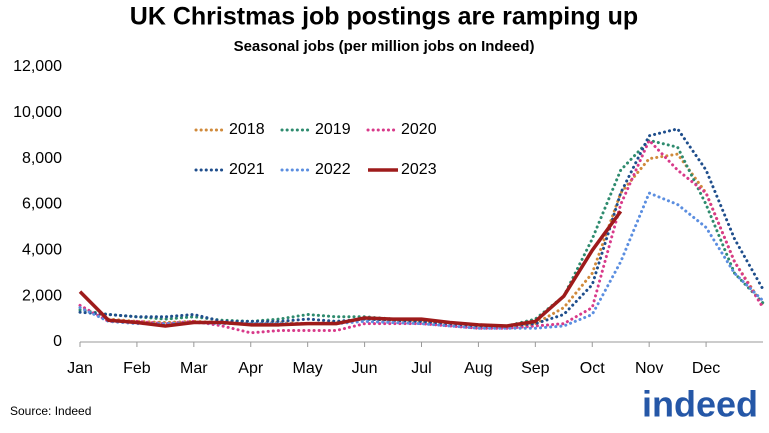  What do you see at coordinates (42, 204) in the screenshot?
I see `y-tick-label: 6,000` at bounding box center [42, 204].